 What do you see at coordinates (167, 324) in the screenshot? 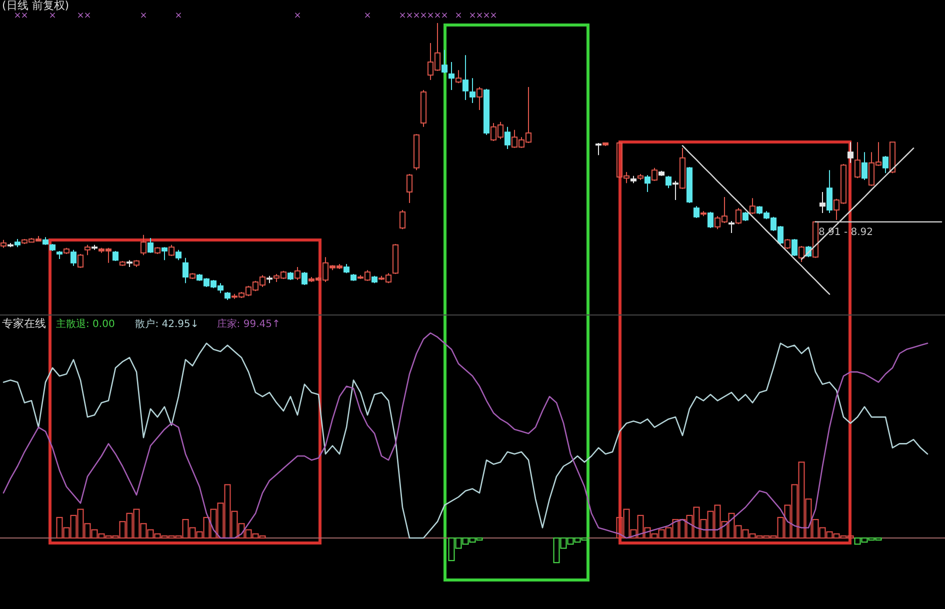
I see `series-label: 散户: 42.95↓` at bounding box center [167, 324].